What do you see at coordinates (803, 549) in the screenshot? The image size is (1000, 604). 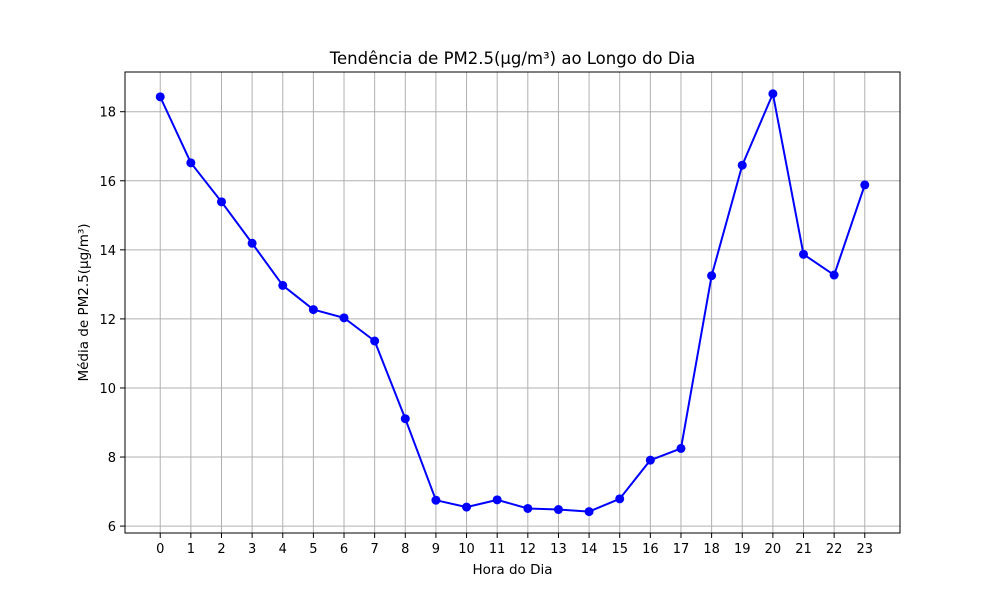 I see `x-tick-label: 21` at bounding box center [803, 549].